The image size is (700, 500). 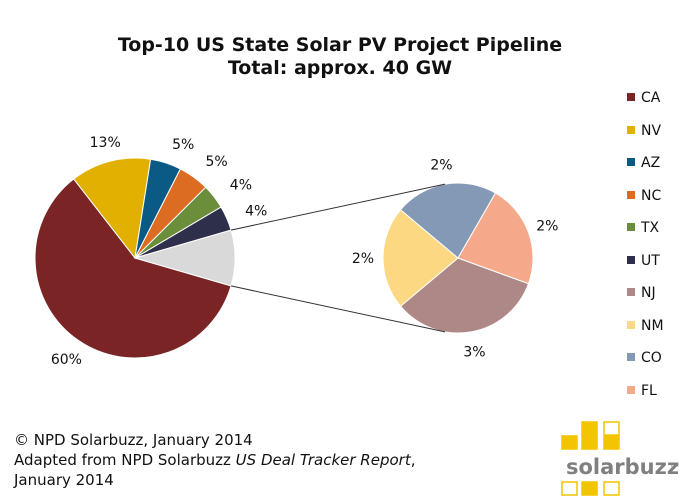 I want to click on connector-line-top, so click(x=338, y=207).